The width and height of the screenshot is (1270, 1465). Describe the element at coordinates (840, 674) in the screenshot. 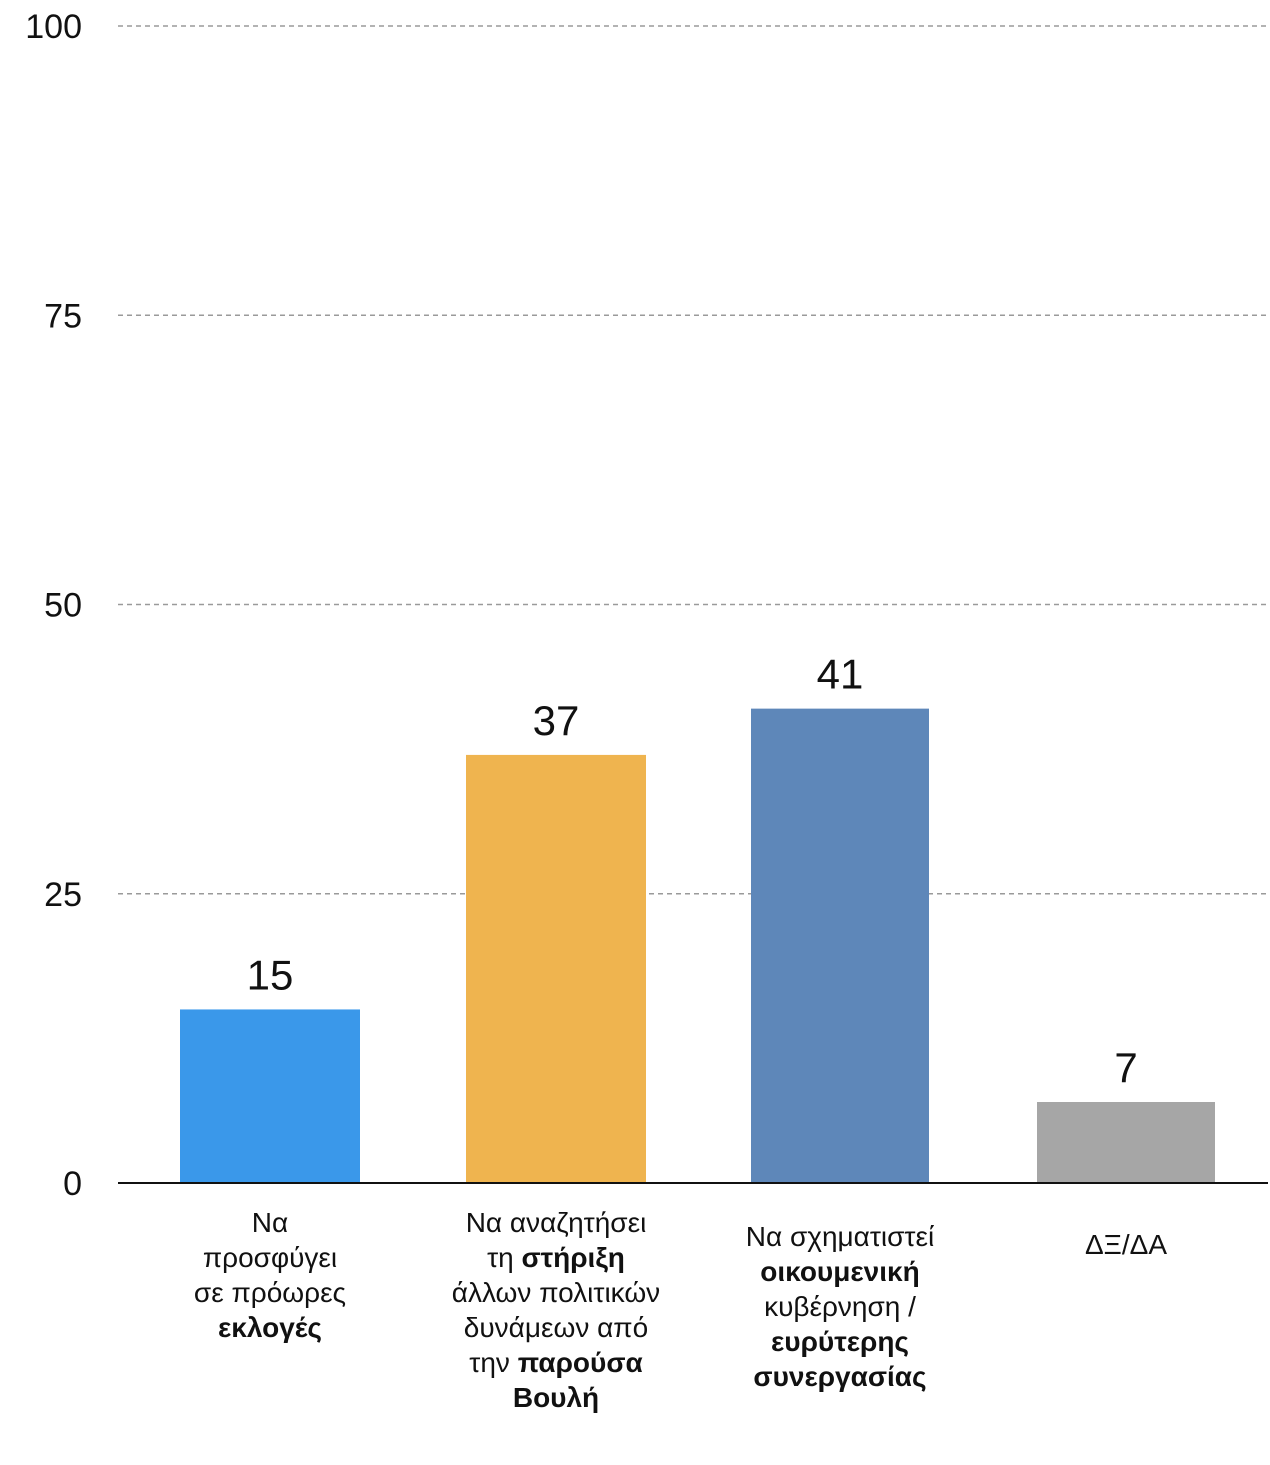

I see `value-label: 41` at that location.